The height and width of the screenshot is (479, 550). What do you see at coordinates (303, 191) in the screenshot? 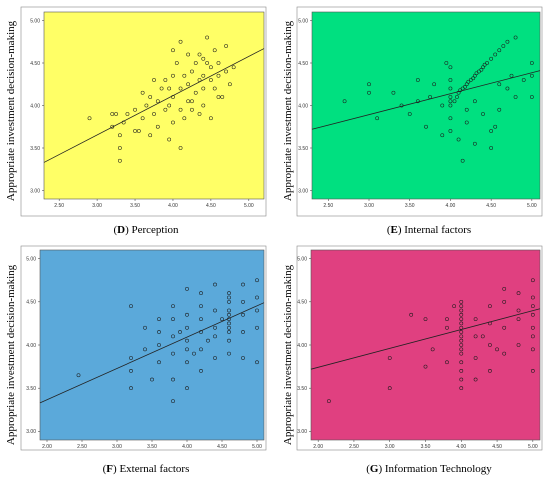
I see `y-tick-label: 3.00` at bounding box center [303, 191].